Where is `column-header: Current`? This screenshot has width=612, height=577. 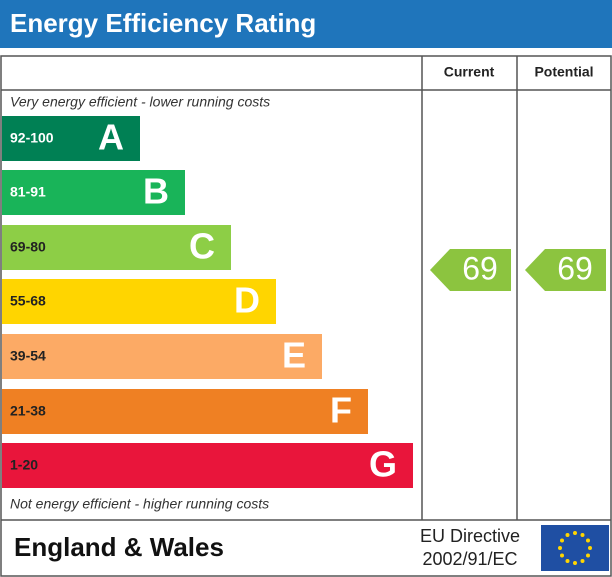
column-header: Current is located at coordinates (469, 72).